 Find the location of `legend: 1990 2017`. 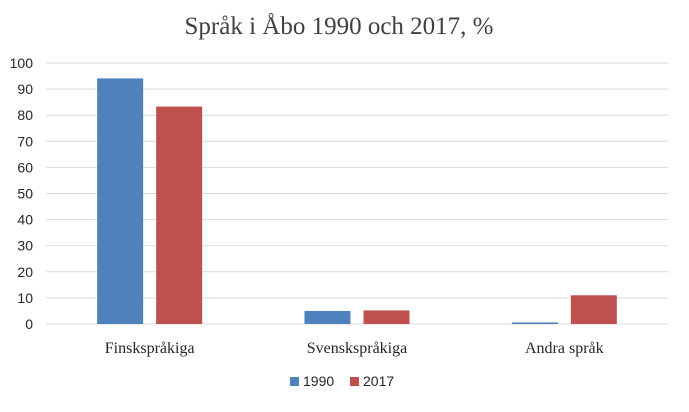

legend: 1990 2017 is located at coordinates (342, 381).